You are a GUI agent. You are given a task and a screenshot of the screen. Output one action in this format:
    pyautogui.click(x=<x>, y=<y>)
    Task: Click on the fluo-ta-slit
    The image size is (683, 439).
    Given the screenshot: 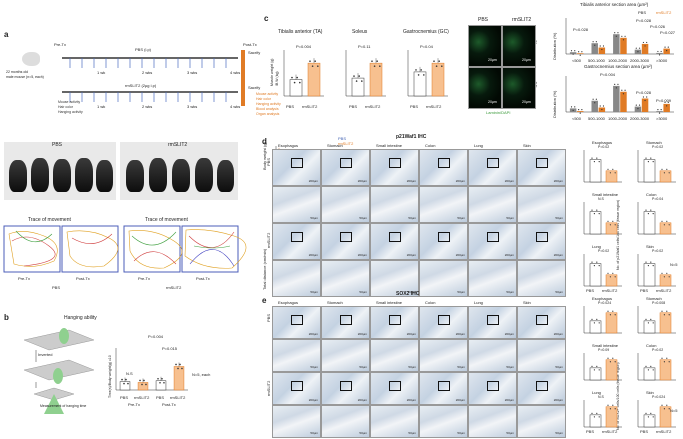 What is the action you would take?
    pyautogui.click(x=519, y=46)
    